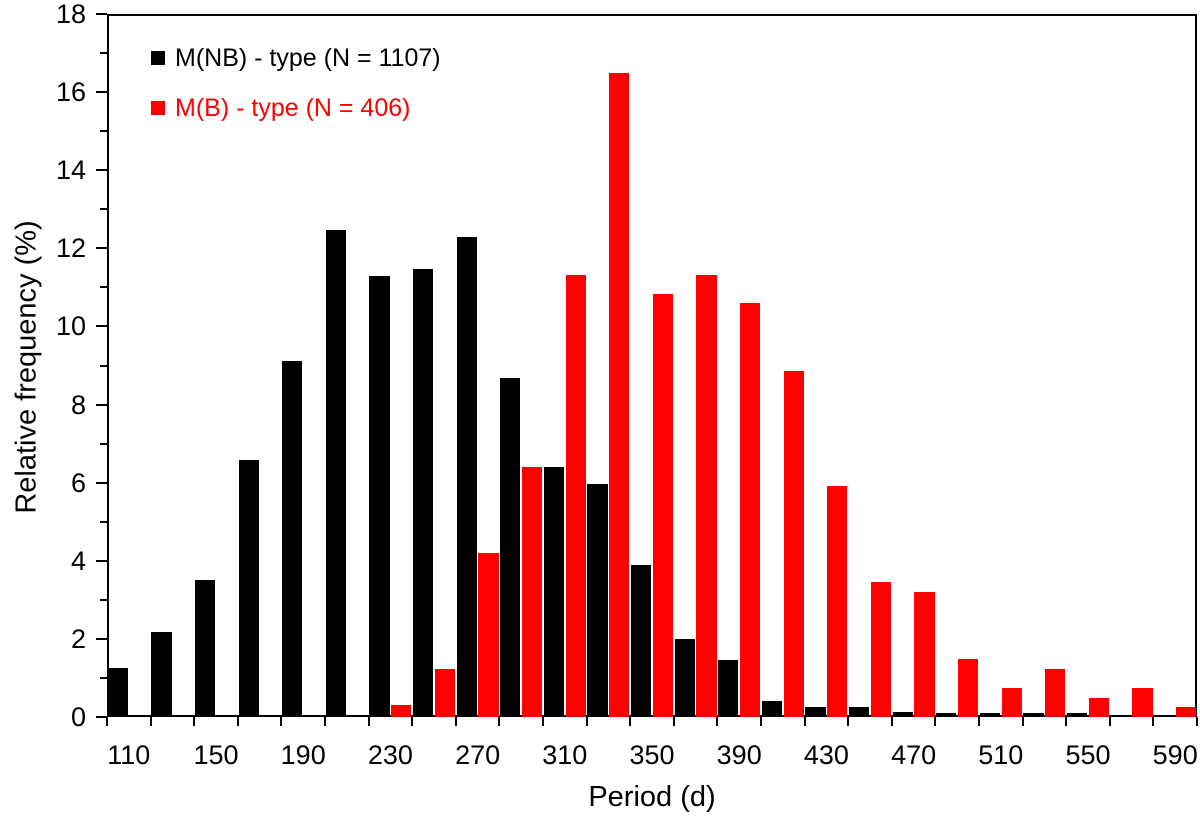  Describe the element at coordinates (78, 717) in the screenshot. I see `y-tick-label: 0` at that location.